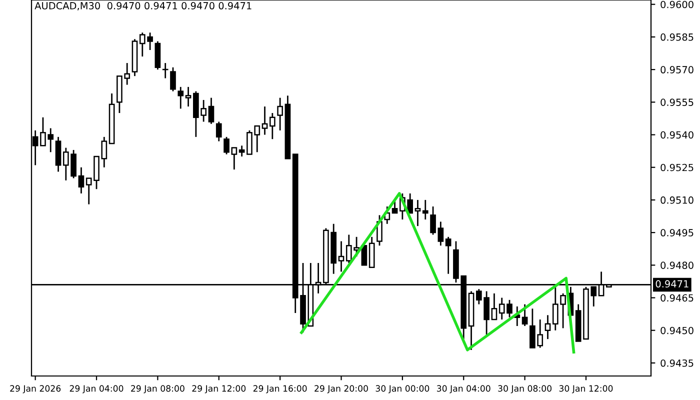  What do you see at coordinates (672, 284) in the screenshot?
I see `ref-line-label: 0.9471` at bounding box center [672, 284].